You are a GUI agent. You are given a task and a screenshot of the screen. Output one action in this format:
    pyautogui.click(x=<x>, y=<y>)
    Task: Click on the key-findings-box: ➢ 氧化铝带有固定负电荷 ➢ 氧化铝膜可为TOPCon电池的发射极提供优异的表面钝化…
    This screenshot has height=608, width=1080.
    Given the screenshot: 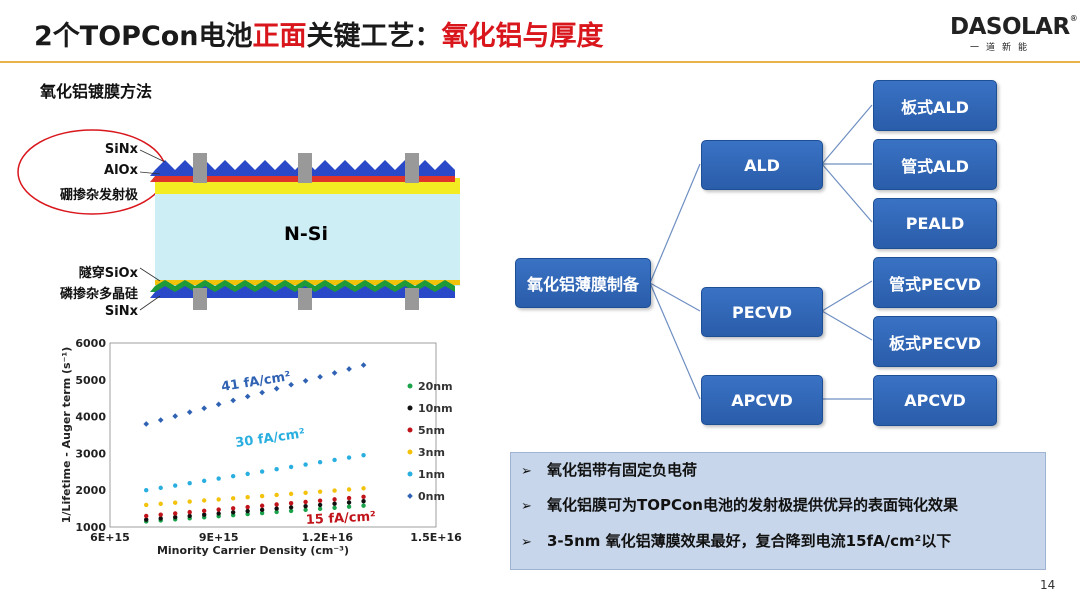 What is the action you would take?
    pyautogui.click(x=778, y=511)
    